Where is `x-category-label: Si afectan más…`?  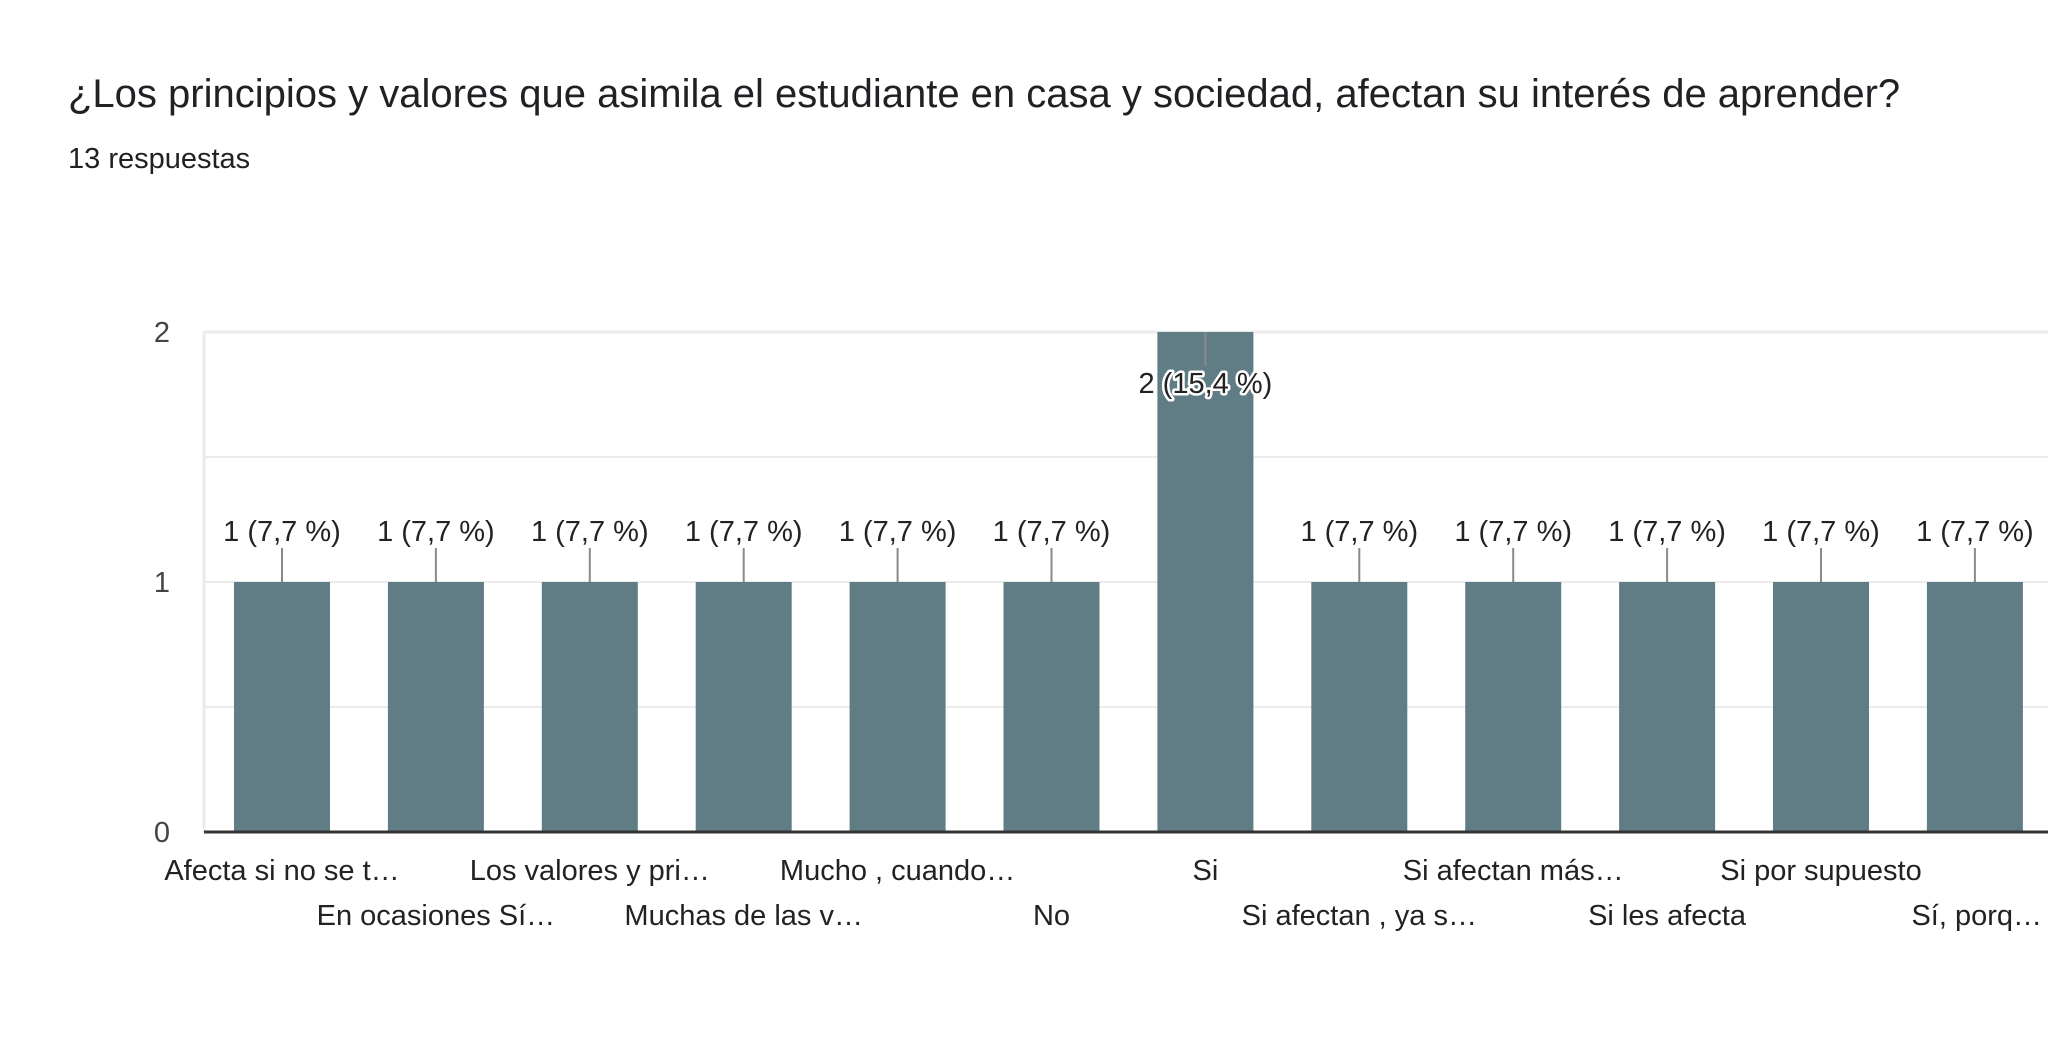
x-category-label: Si afectan más… is located at coordinates (1513, 871).